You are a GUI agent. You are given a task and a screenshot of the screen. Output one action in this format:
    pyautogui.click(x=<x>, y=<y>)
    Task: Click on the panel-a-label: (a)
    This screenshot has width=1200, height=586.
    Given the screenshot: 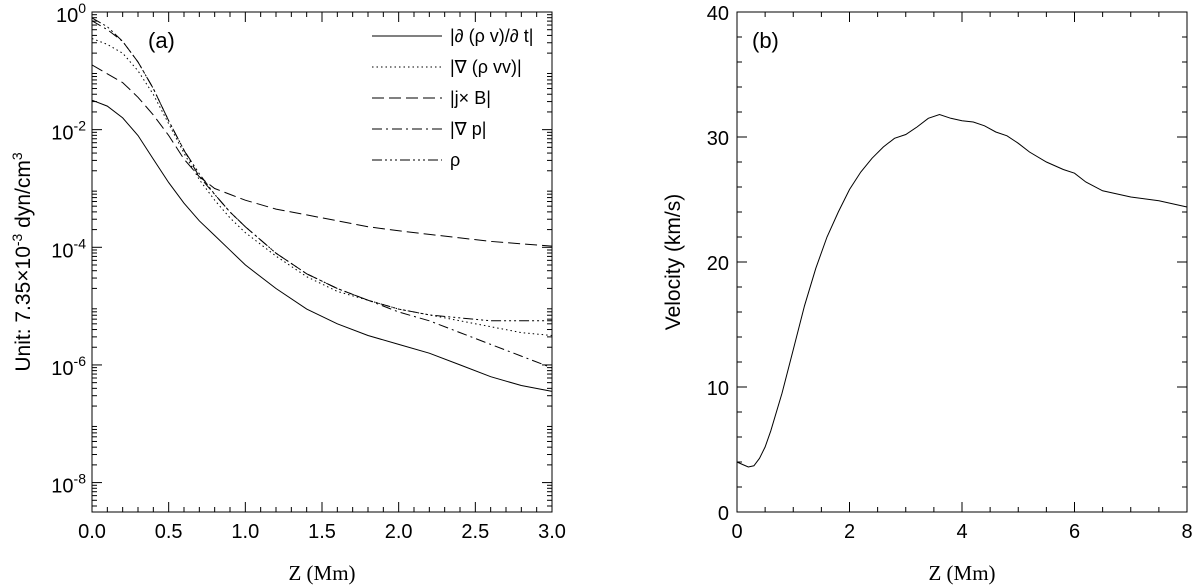 What is the action you would take?
    pyautogui.click(x=161, y=40)
    